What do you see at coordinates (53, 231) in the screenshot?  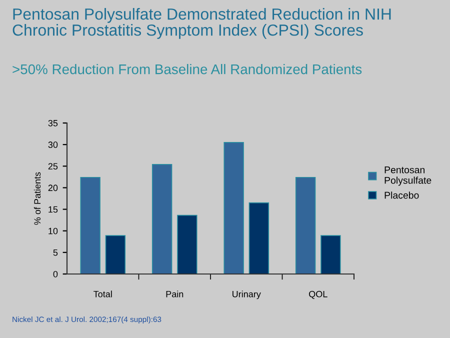 I see `y-tick-label: 10` at bounding box center [53, 231].